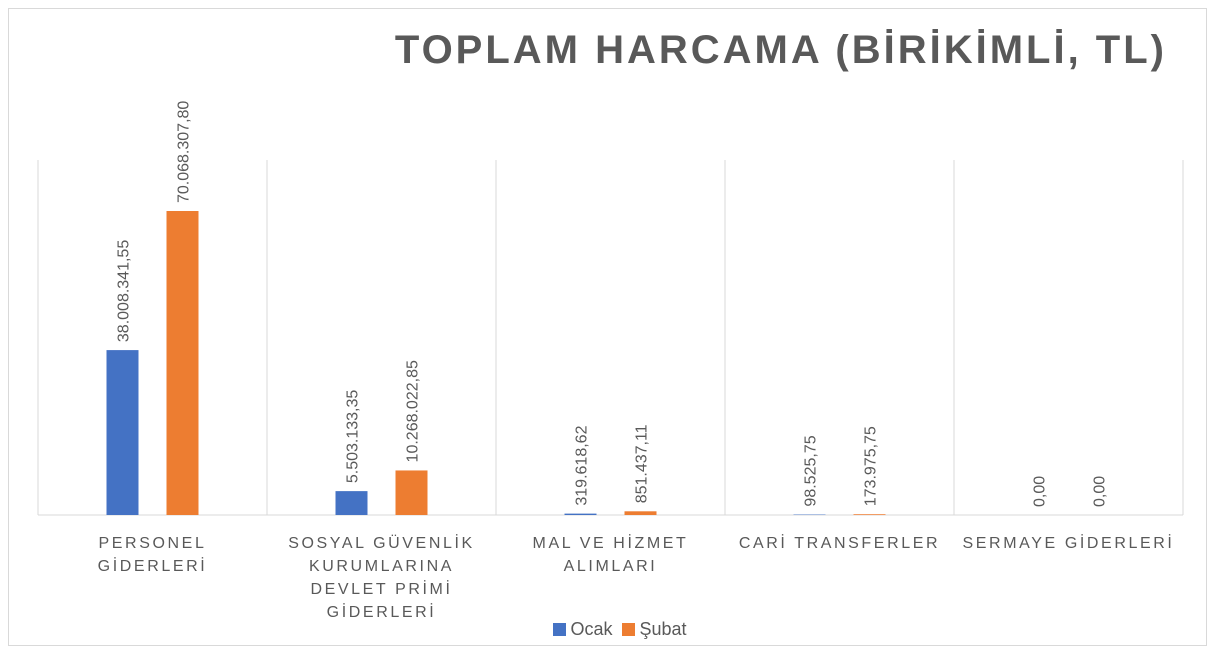 The image size is (1215, 653). What do you see at coordinates (610, 555) in the screenshot?
I see `x-tick-label: MAL VE HİZMET ALIMLARI` at bounding box center [610, 555].